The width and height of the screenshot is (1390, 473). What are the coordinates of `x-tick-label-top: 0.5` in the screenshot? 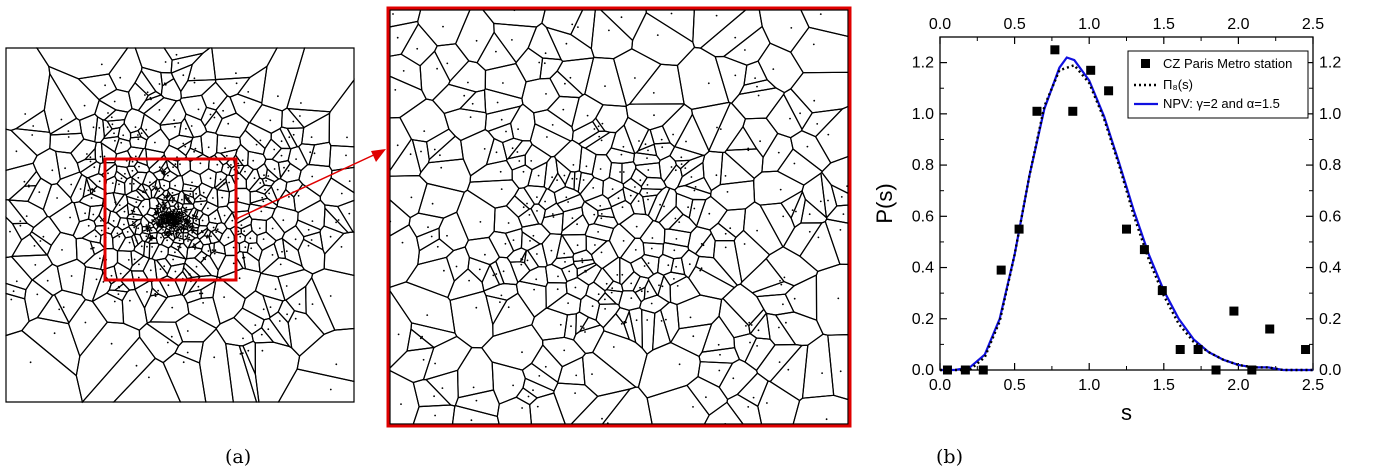 It's located at (1014, 24).